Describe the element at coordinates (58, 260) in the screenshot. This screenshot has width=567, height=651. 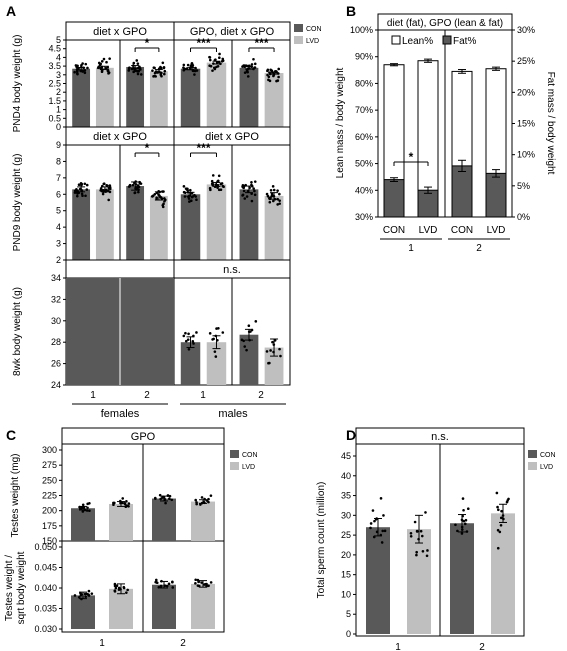
I see `panel-a-row1-yaxis-tick-label: 2` at that location.